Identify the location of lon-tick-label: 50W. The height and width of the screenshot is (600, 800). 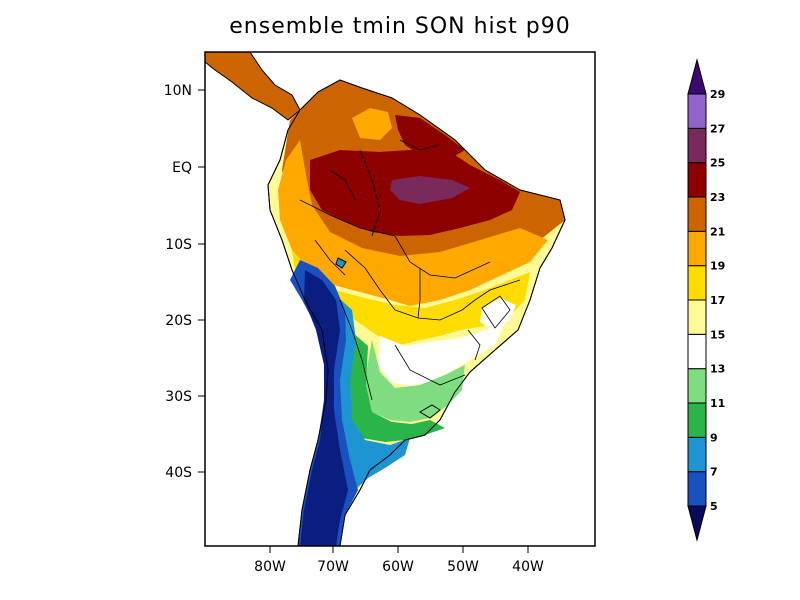
(463, 567).